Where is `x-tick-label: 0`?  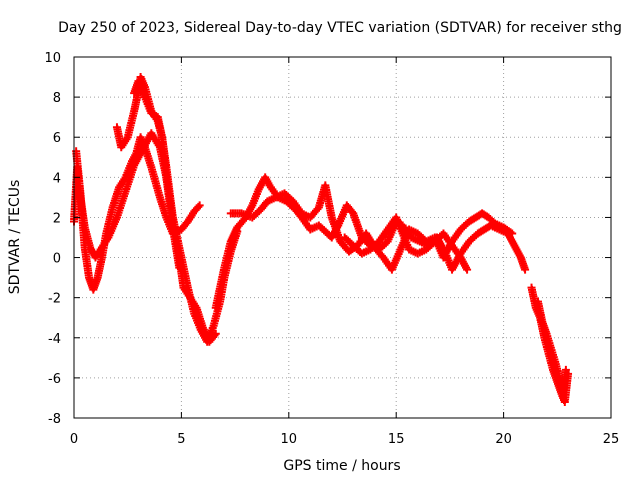
x-tick-label: 0 is located at coordinates (74, 439).